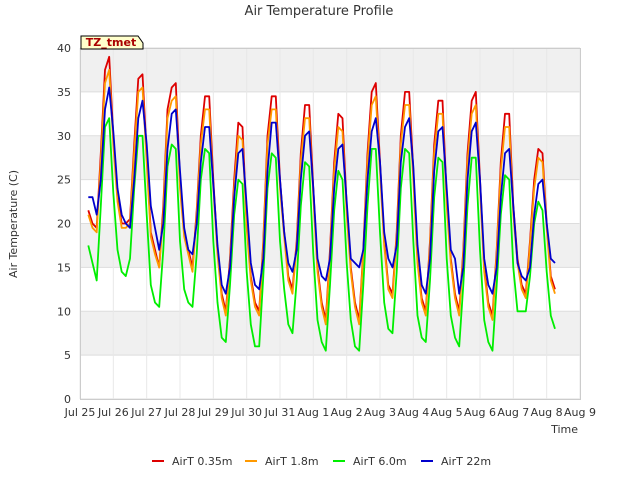 The height and width of the screenshot is (480, 640). I want to click on x-tick-label: Jul 25, so click(80, 412).